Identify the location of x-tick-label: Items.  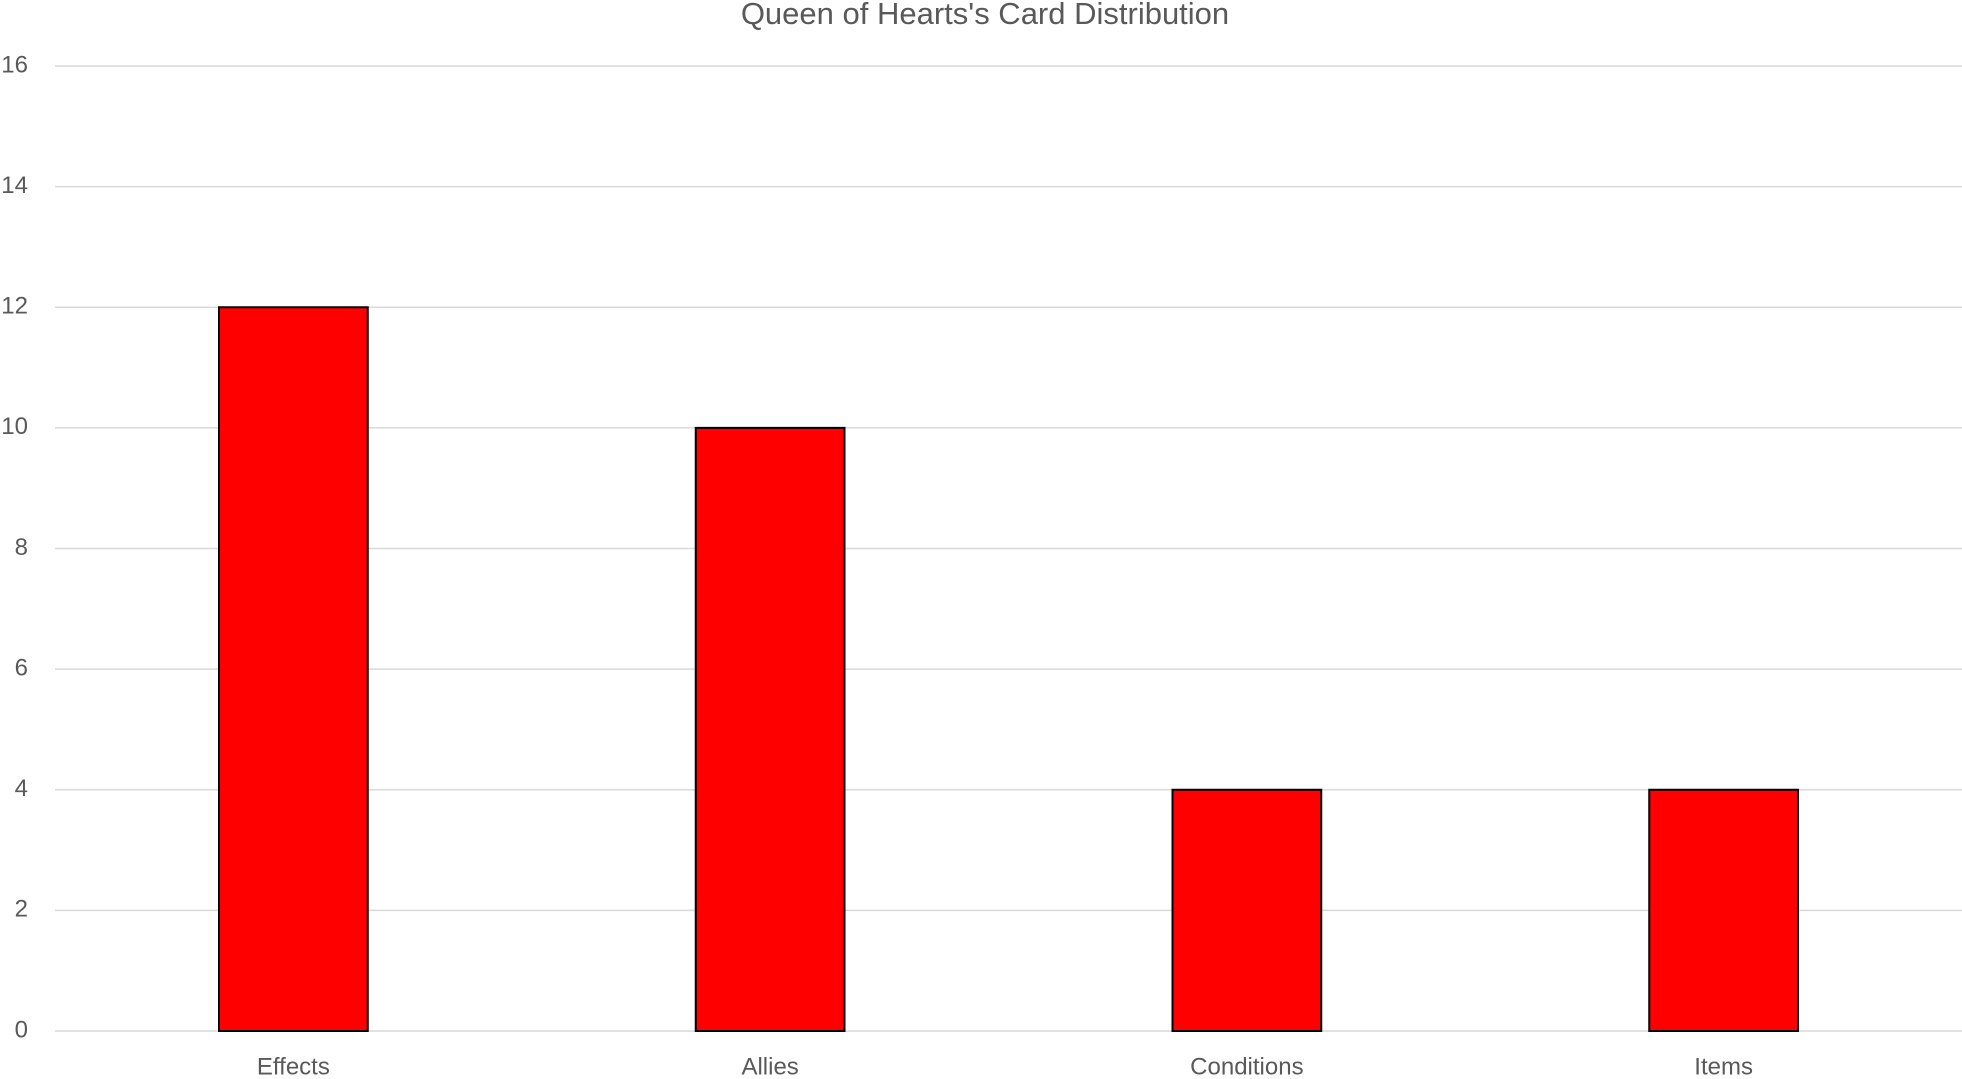
(1723, 1066).